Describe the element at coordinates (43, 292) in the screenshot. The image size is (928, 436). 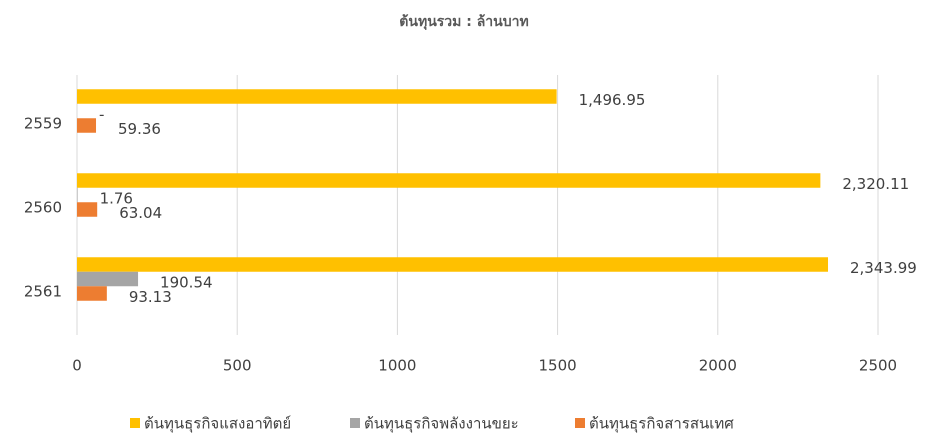
I see `y-tick-label: 2561` at that location.